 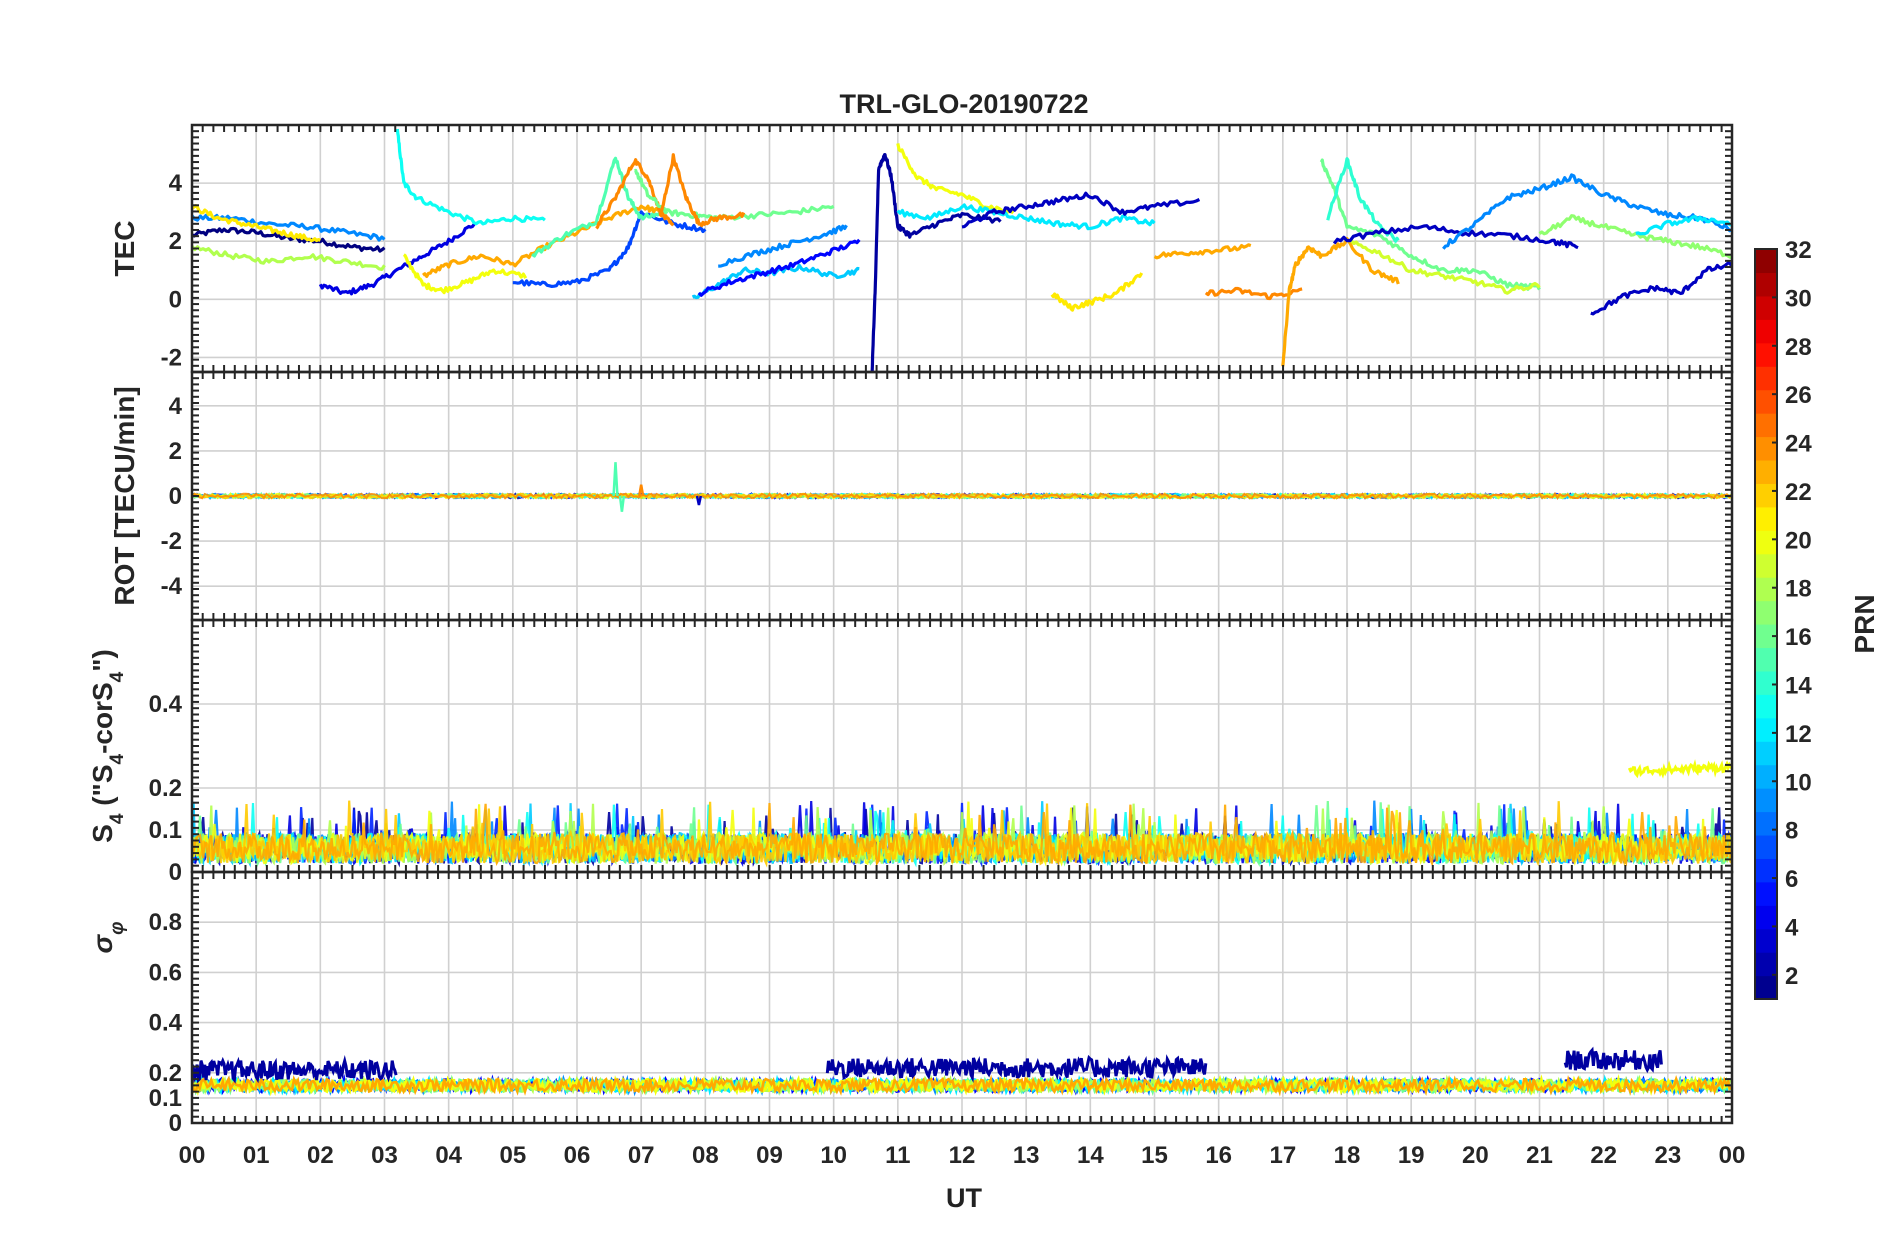 I want to click on rot-series-line, so click(x=962, y=496).